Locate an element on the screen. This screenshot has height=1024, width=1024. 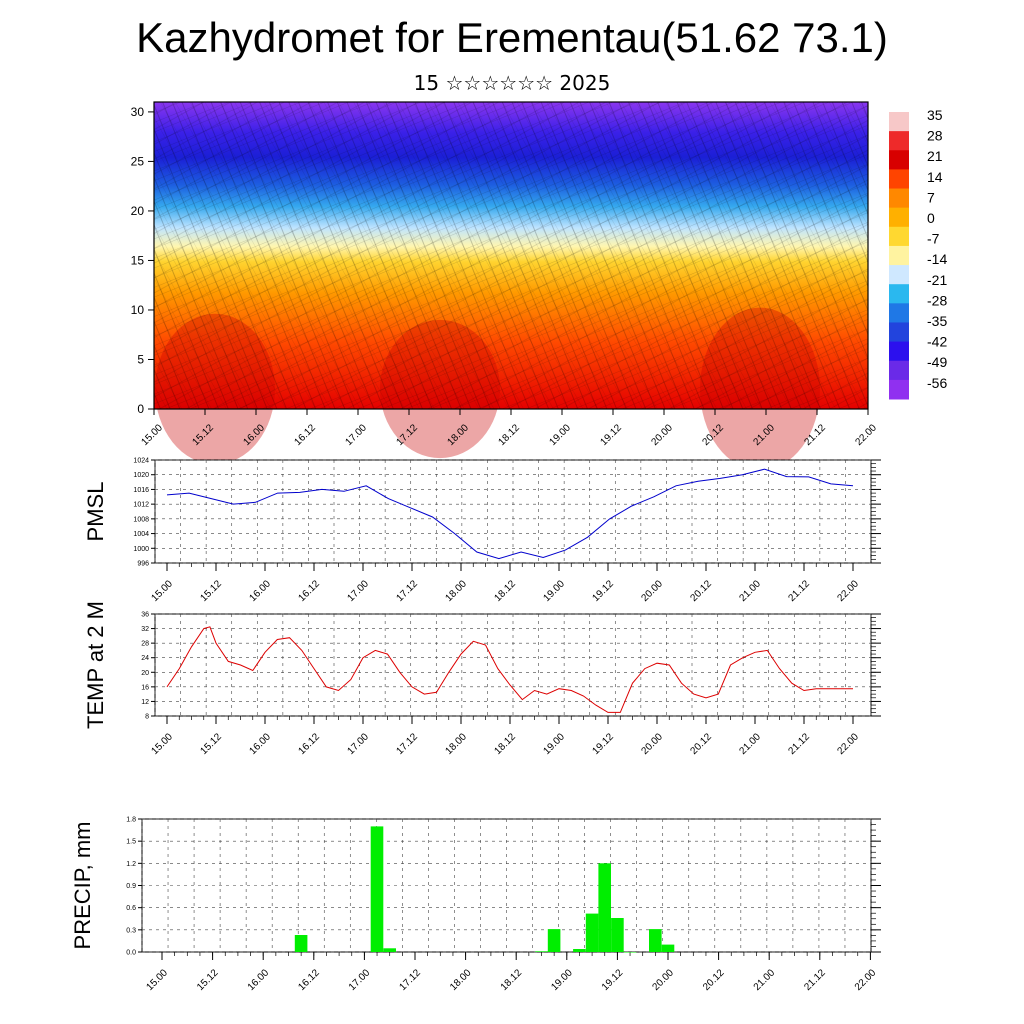
y-tick-label: 25 is located at coordinates (138, 161).